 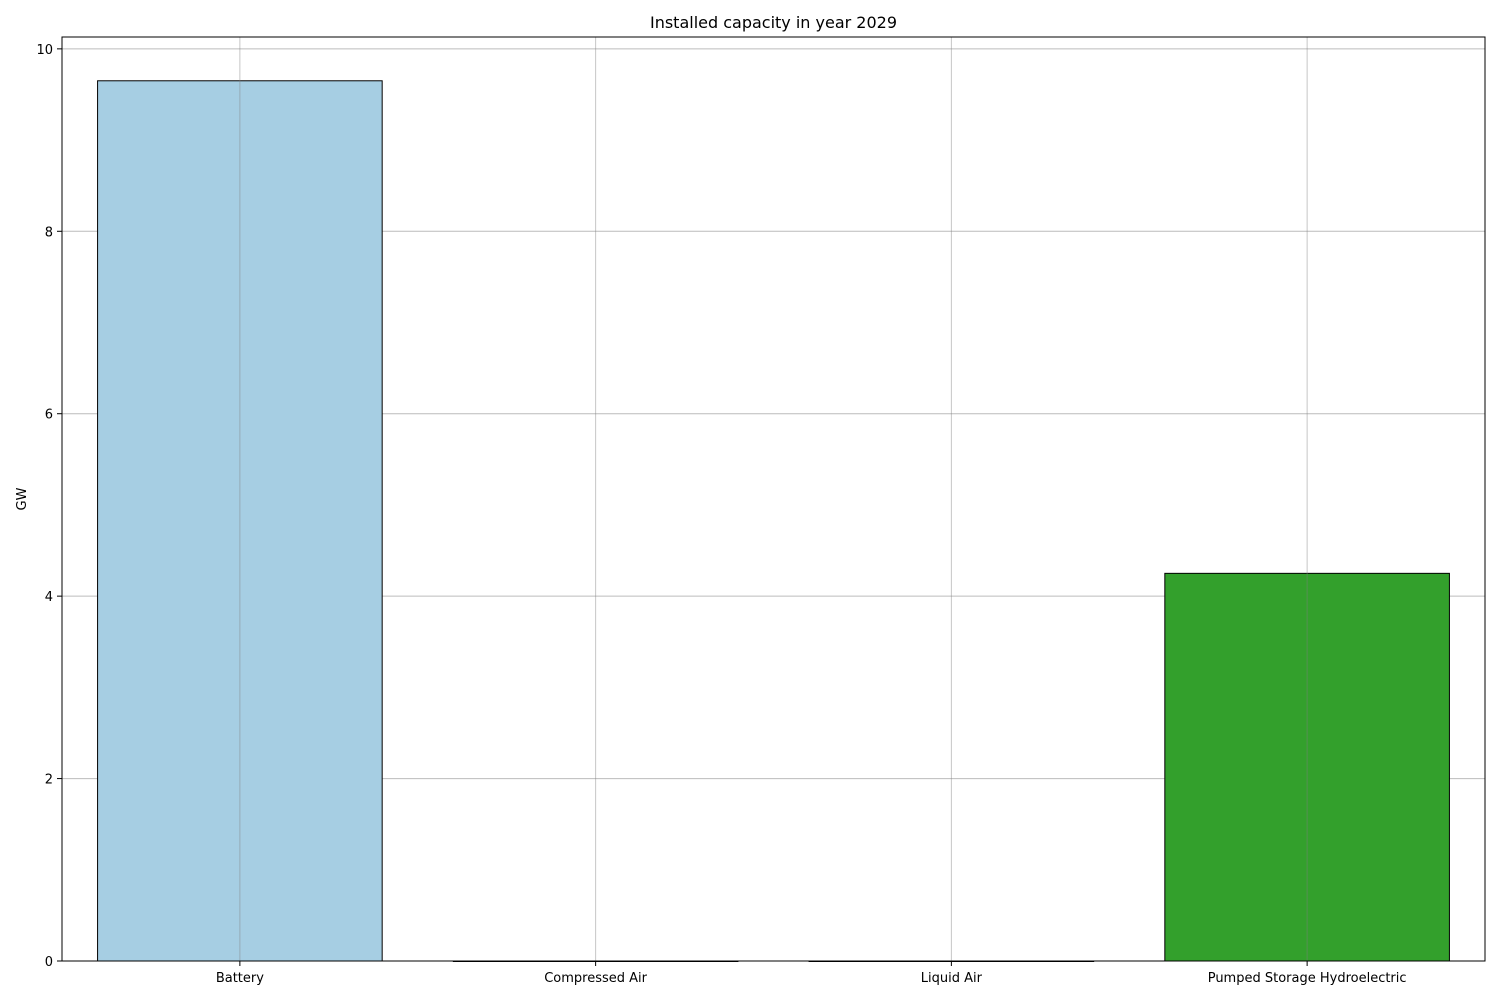 What do you see at coordinates (49, 506) in the screenshot?
I see `y-axis-ticks: 0 2 4 6 8 10` at bounding box center [49, 506].